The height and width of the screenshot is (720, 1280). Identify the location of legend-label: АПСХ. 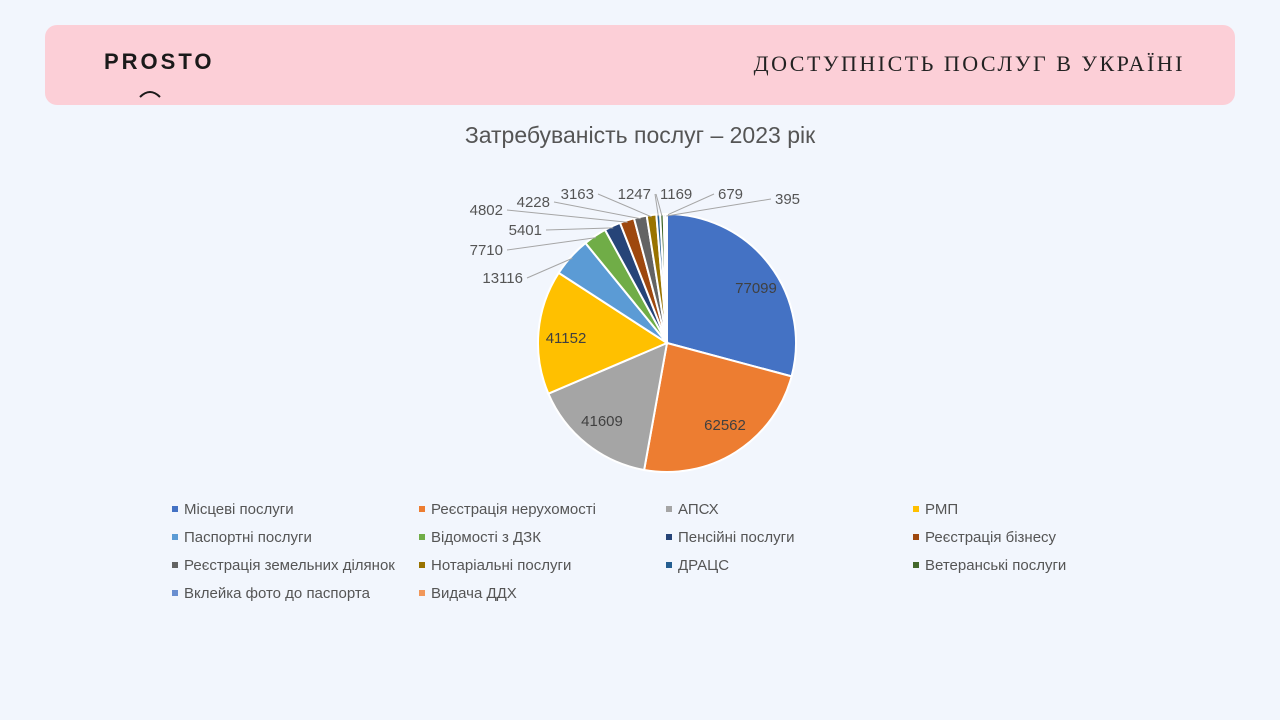
(698, 509).